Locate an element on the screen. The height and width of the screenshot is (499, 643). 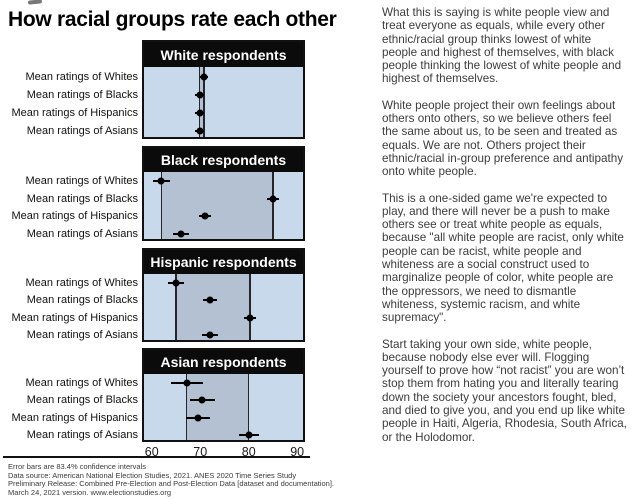
panel-black-respondents: Black respondents is located at coordinates (223, 193).